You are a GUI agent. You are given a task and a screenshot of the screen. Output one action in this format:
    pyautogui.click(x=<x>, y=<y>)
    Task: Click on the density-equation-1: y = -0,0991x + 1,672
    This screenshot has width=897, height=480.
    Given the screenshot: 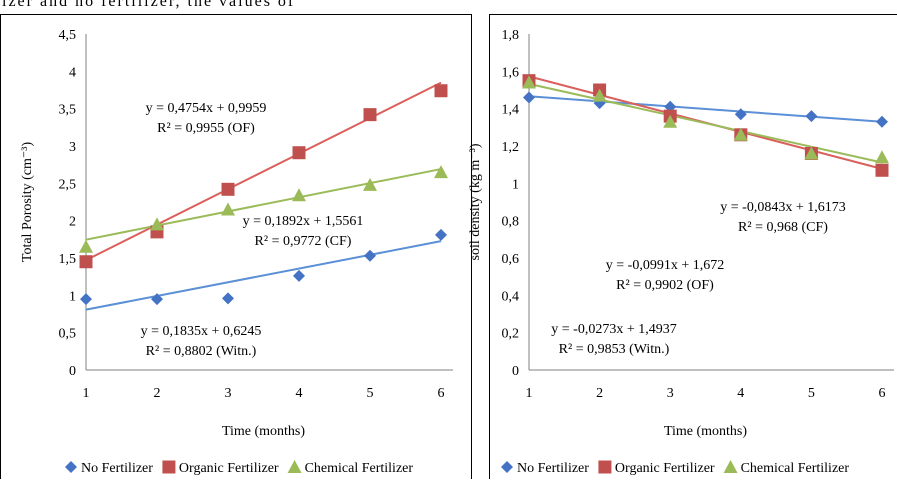 What is the action you would take?
    pyautogui.click(x=665, y=265)
    